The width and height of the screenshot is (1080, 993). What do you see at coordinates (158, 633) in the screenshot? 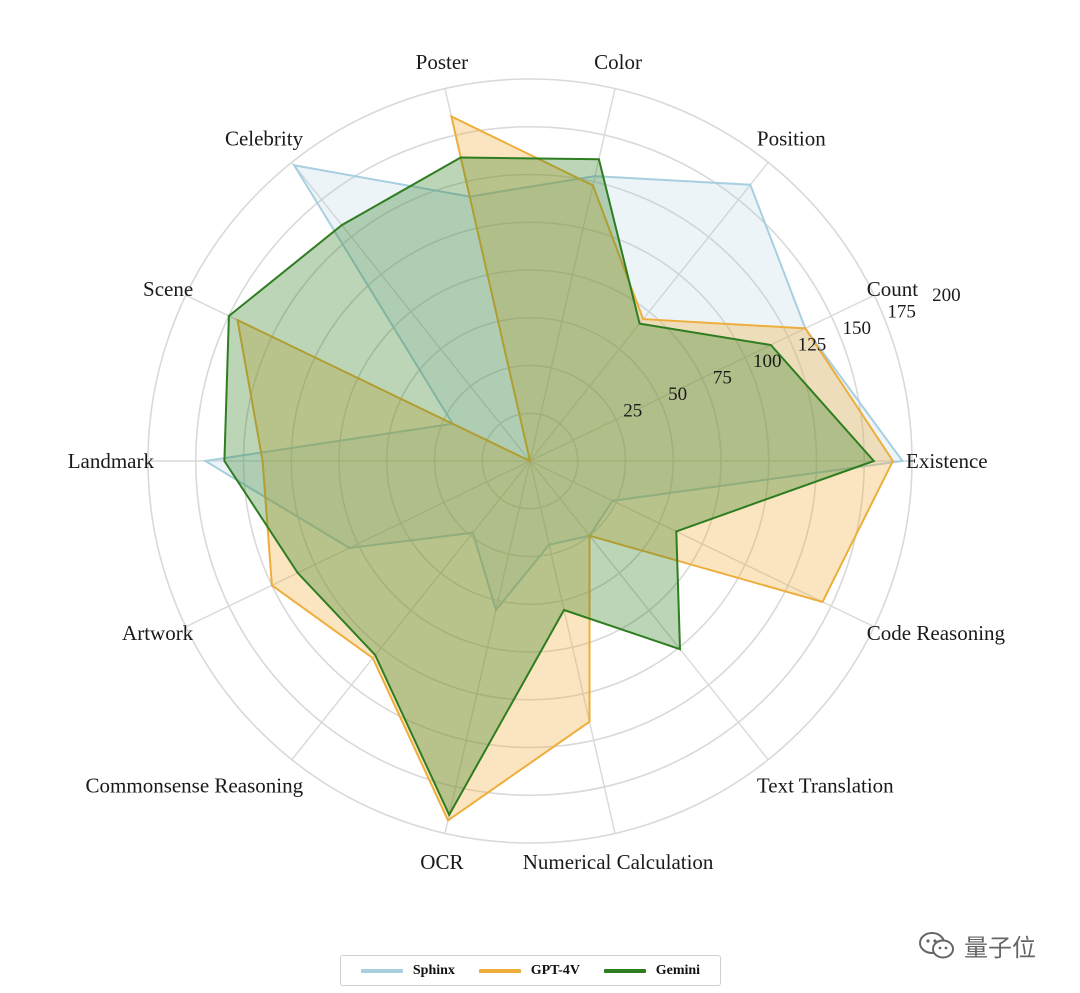
I see `axis-label-artwork: Artwork` at bounding box center [158, 633].